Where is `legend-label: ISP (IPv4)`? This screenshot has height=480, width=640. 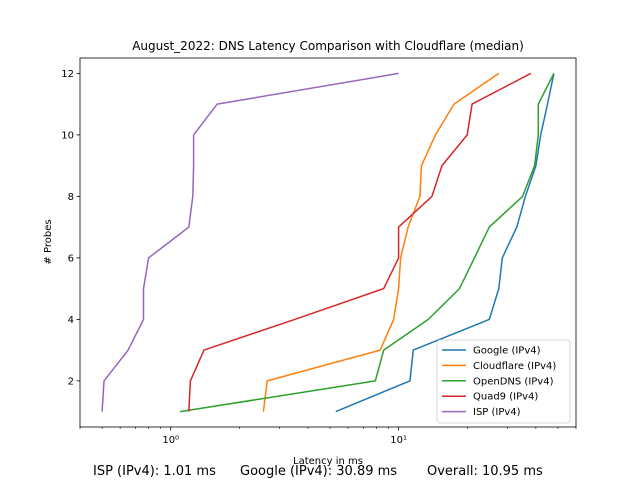
legend-label: ISP (IPv4) is located at coordinates (497, 412).